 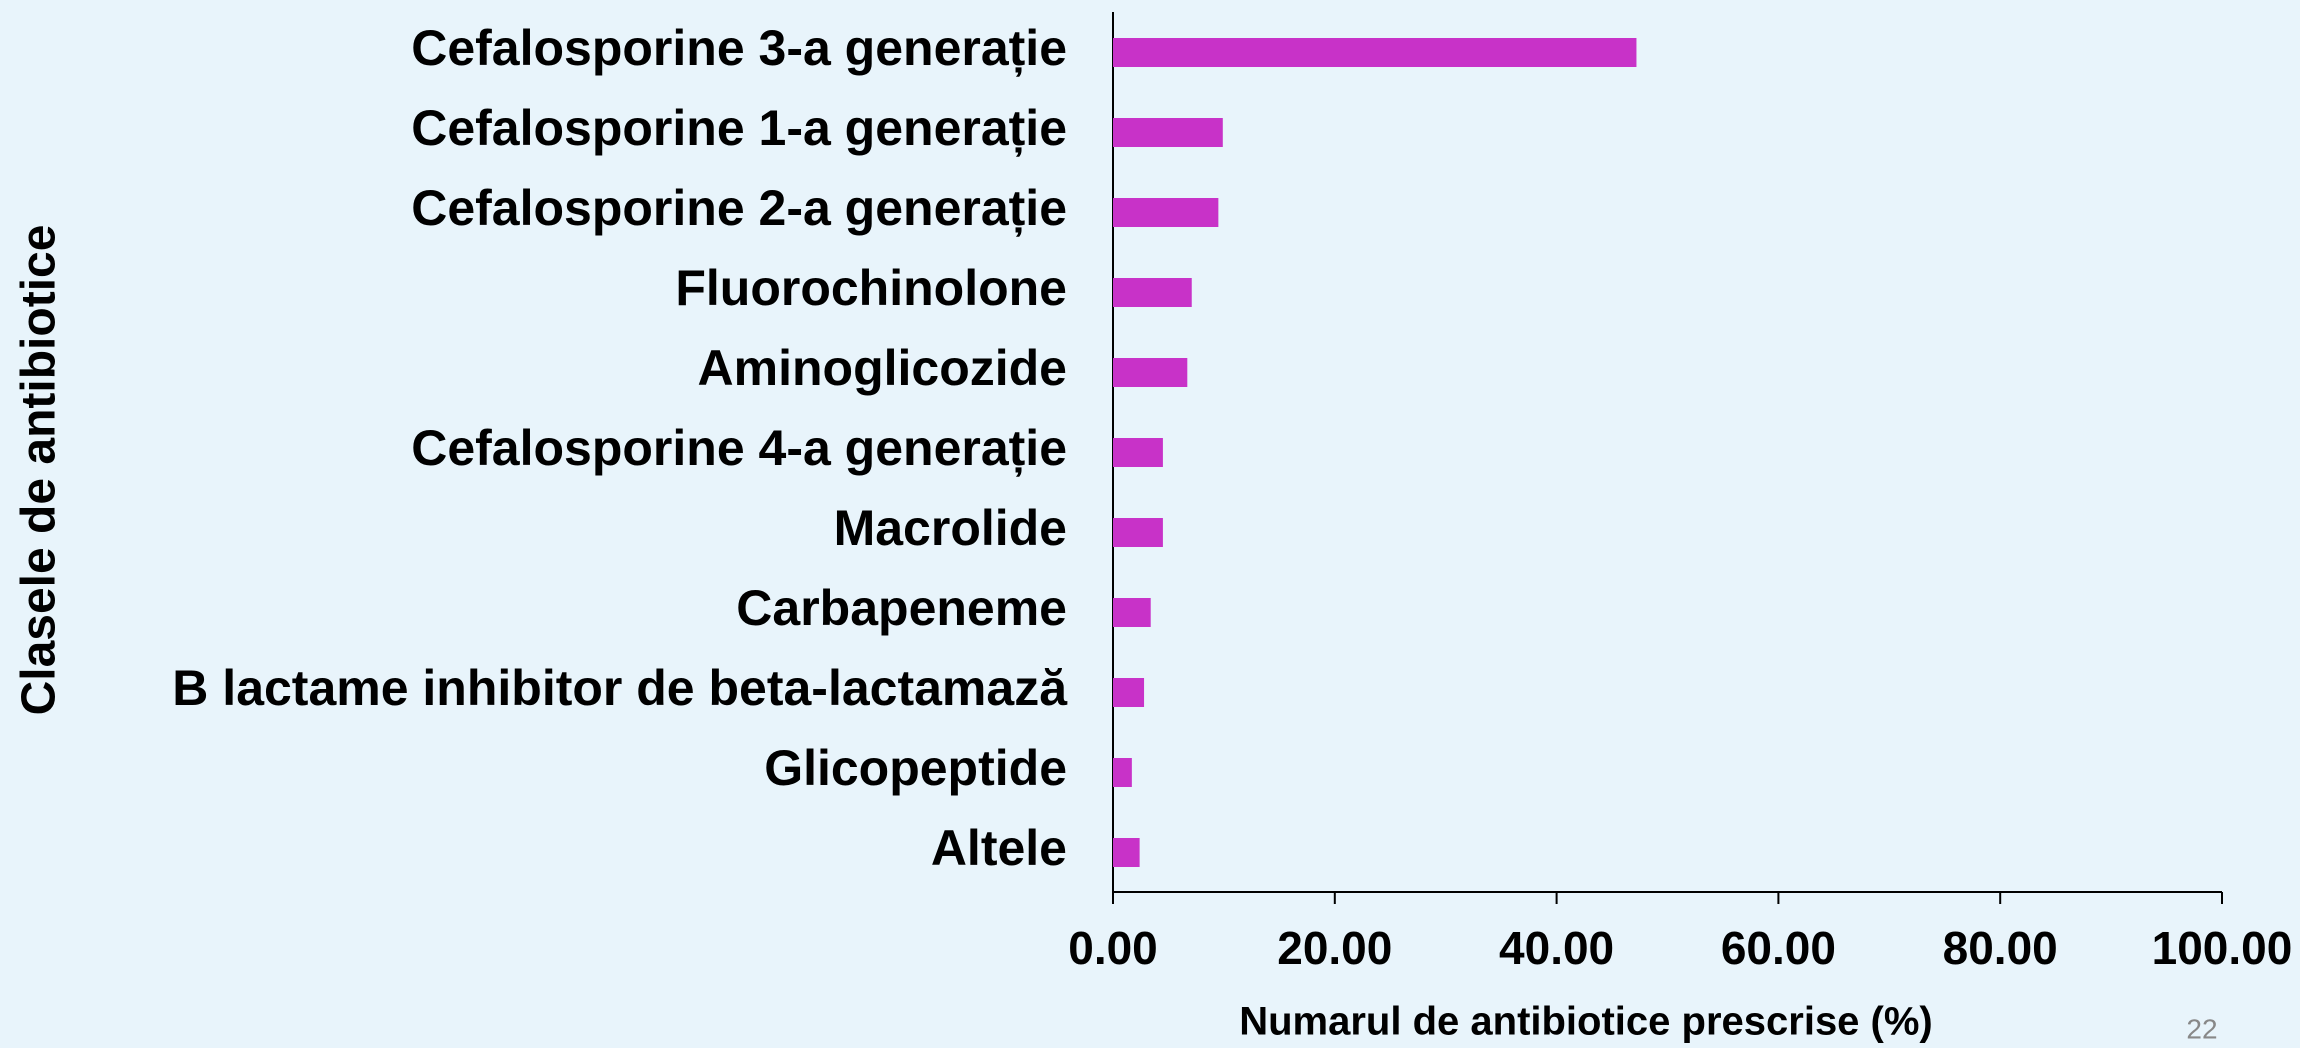 I want to click on y-tick-label: Altele, so click(x=999, y=848).